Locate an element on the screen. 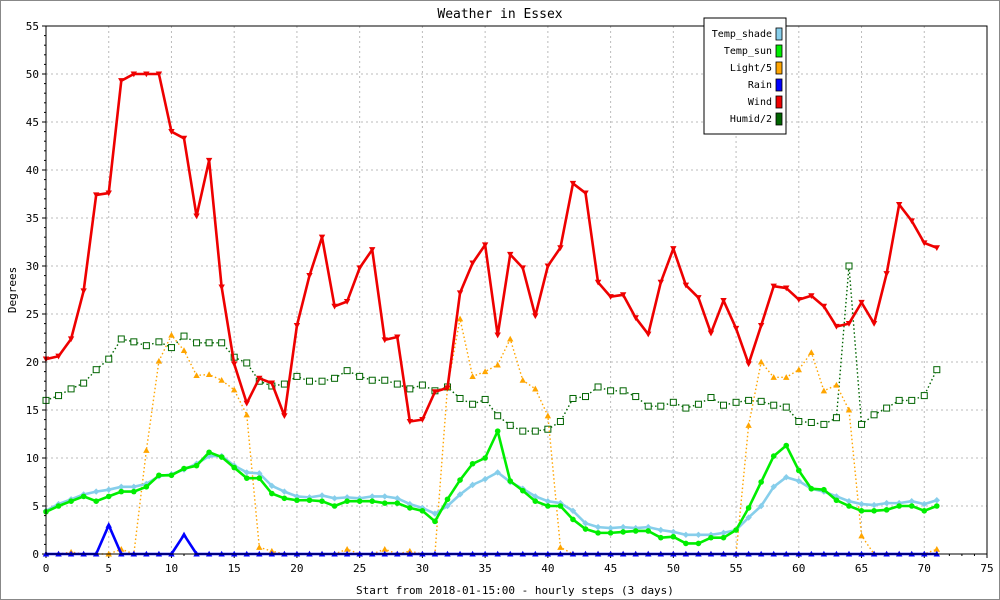  legend-label-rain: Rain is located at coordinates (760, 85).